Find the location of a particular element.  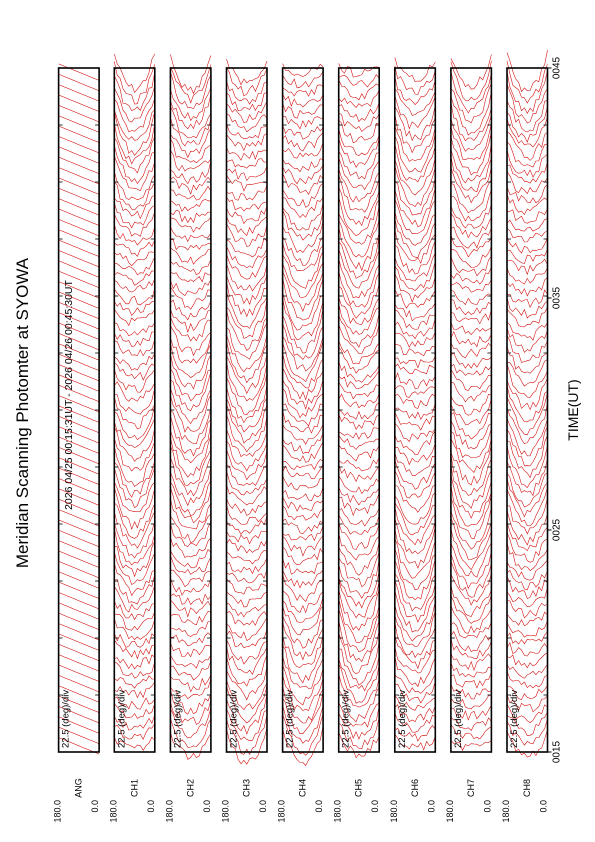

panel-ch3: 22.5 (deg)/div CH3 180.0 0.0 is located at coordinates (244, 440).